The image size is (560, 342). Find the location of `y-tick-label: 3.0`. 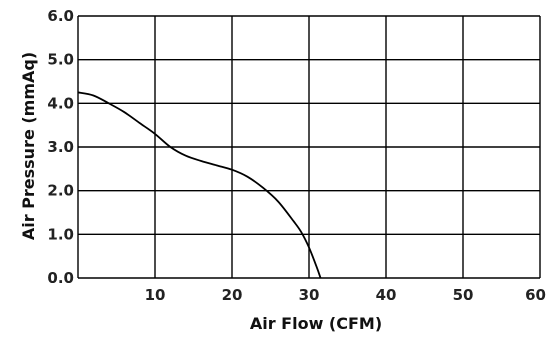

y-tick-label: 3.0 is located at coordinates (60, 147).